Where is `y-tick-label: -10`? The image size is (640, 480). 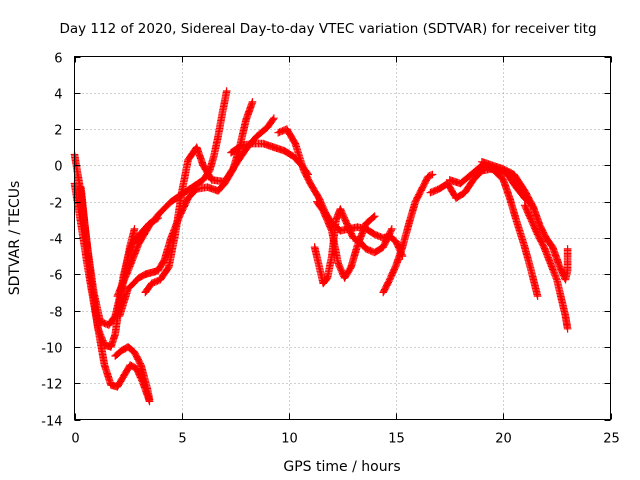 y-tick-label: -10 is located at coordinates (51, 349).